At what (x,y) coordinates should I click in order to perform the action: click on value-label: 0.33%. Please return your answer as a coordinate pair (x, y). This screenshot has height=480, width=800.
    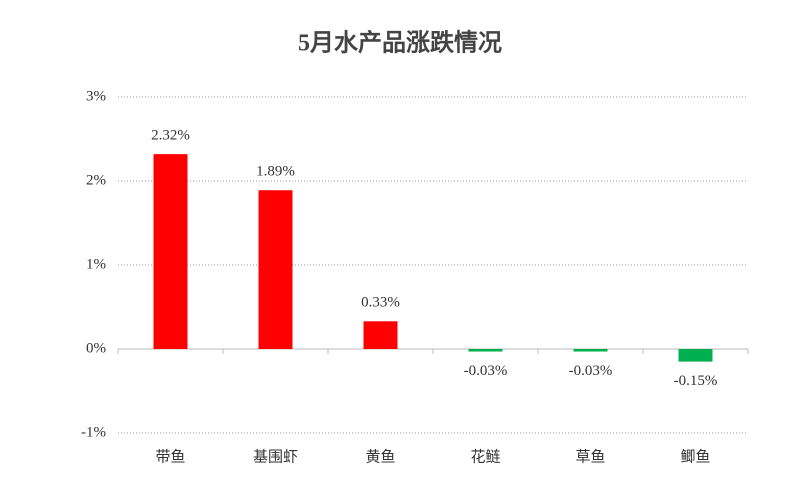
    Looking at the image, I should click on (380, 303).